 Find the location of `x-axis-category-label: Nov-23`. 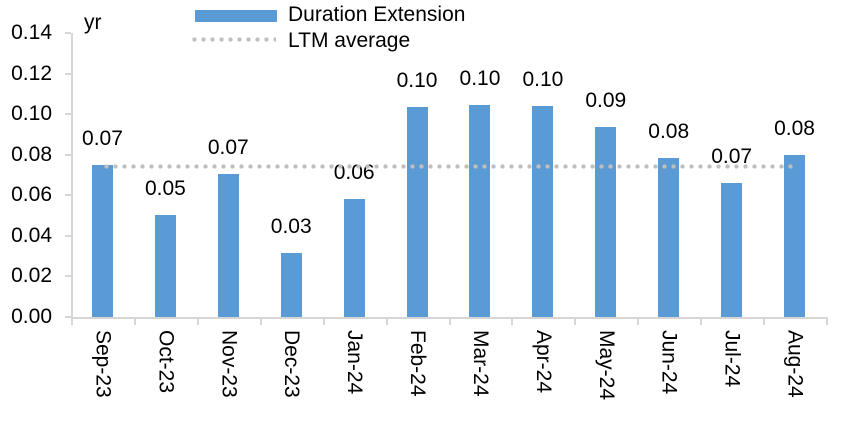

x-axis-category-label: Nov-23 is located at coordinates (229, 364).